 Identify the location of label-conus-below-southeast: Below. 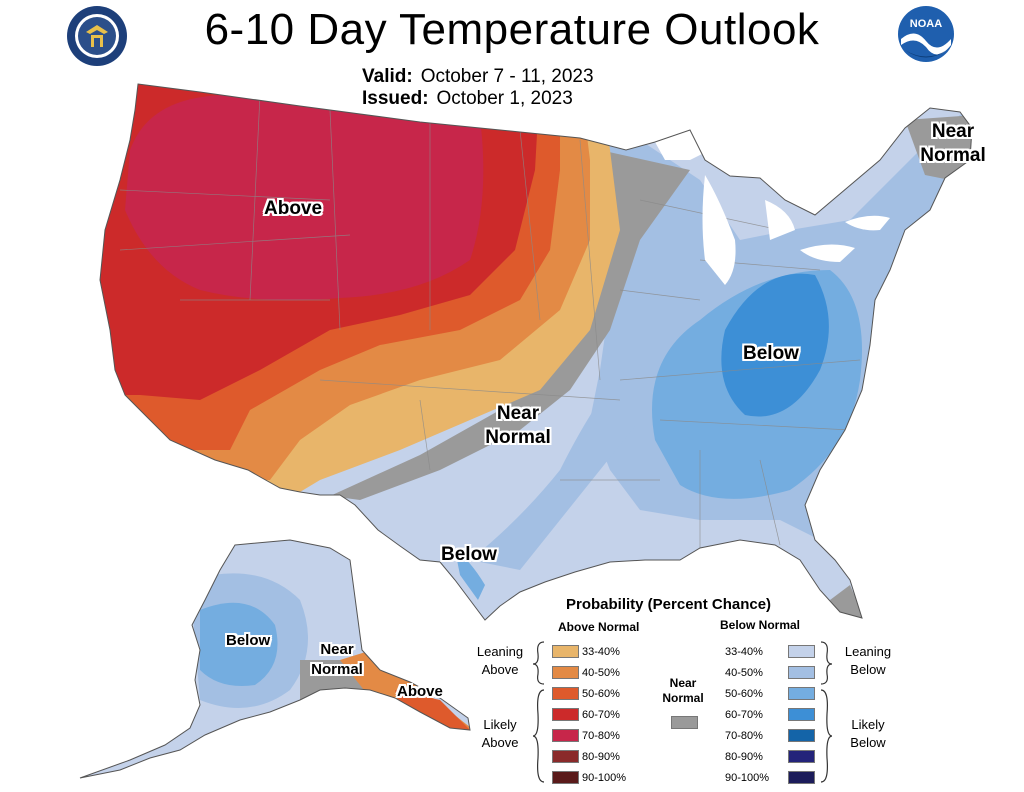
(771, 353).